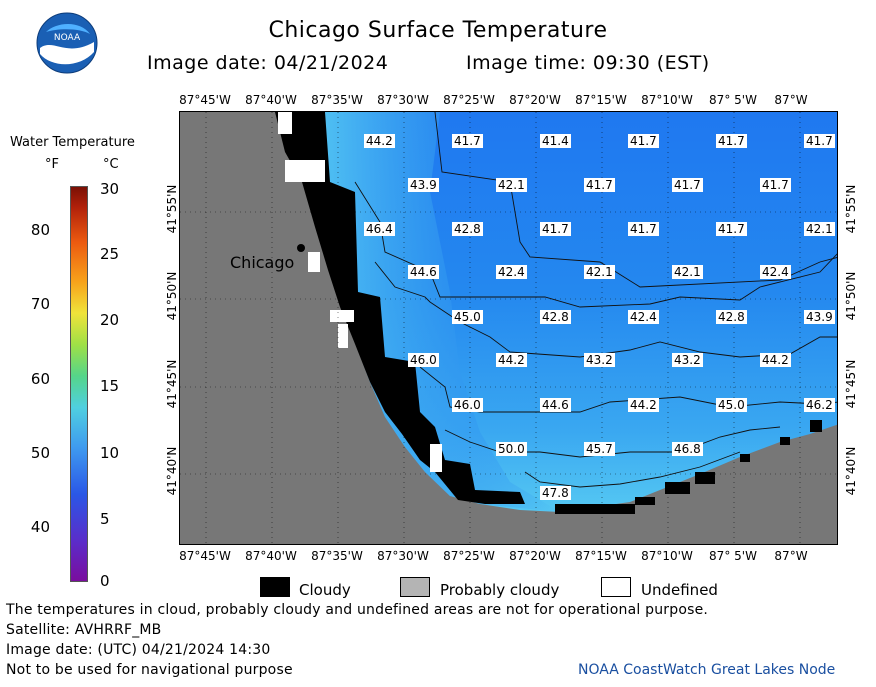 This screenshot has width=876, height=687. What do you see at coordinates (415, 587) in the screenshot?
I see `key-swatch-probably-cloudy` at bounding box center [415, 587].